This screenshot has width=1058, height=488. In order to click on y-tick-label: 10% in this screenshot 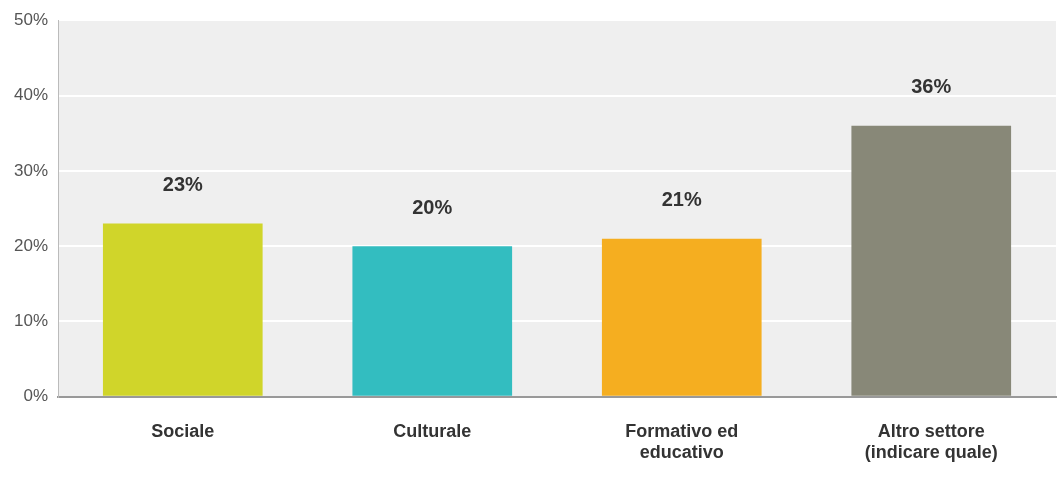, I will do `click(31, 321)`.